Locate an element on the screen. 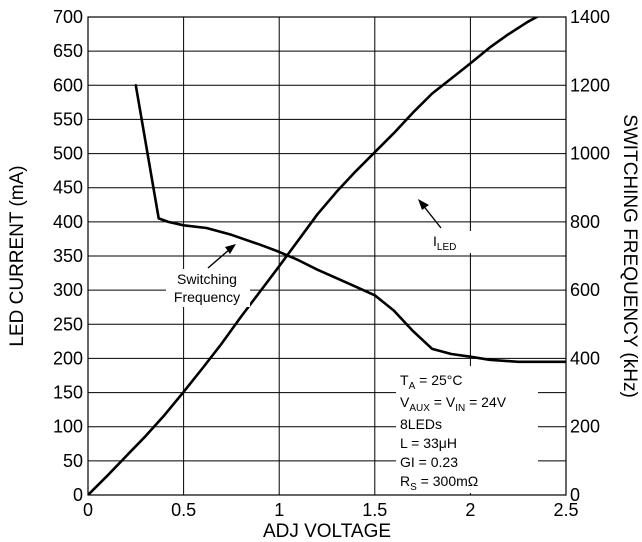  y-tick-label: 200 is located at coordinates (68, 358).